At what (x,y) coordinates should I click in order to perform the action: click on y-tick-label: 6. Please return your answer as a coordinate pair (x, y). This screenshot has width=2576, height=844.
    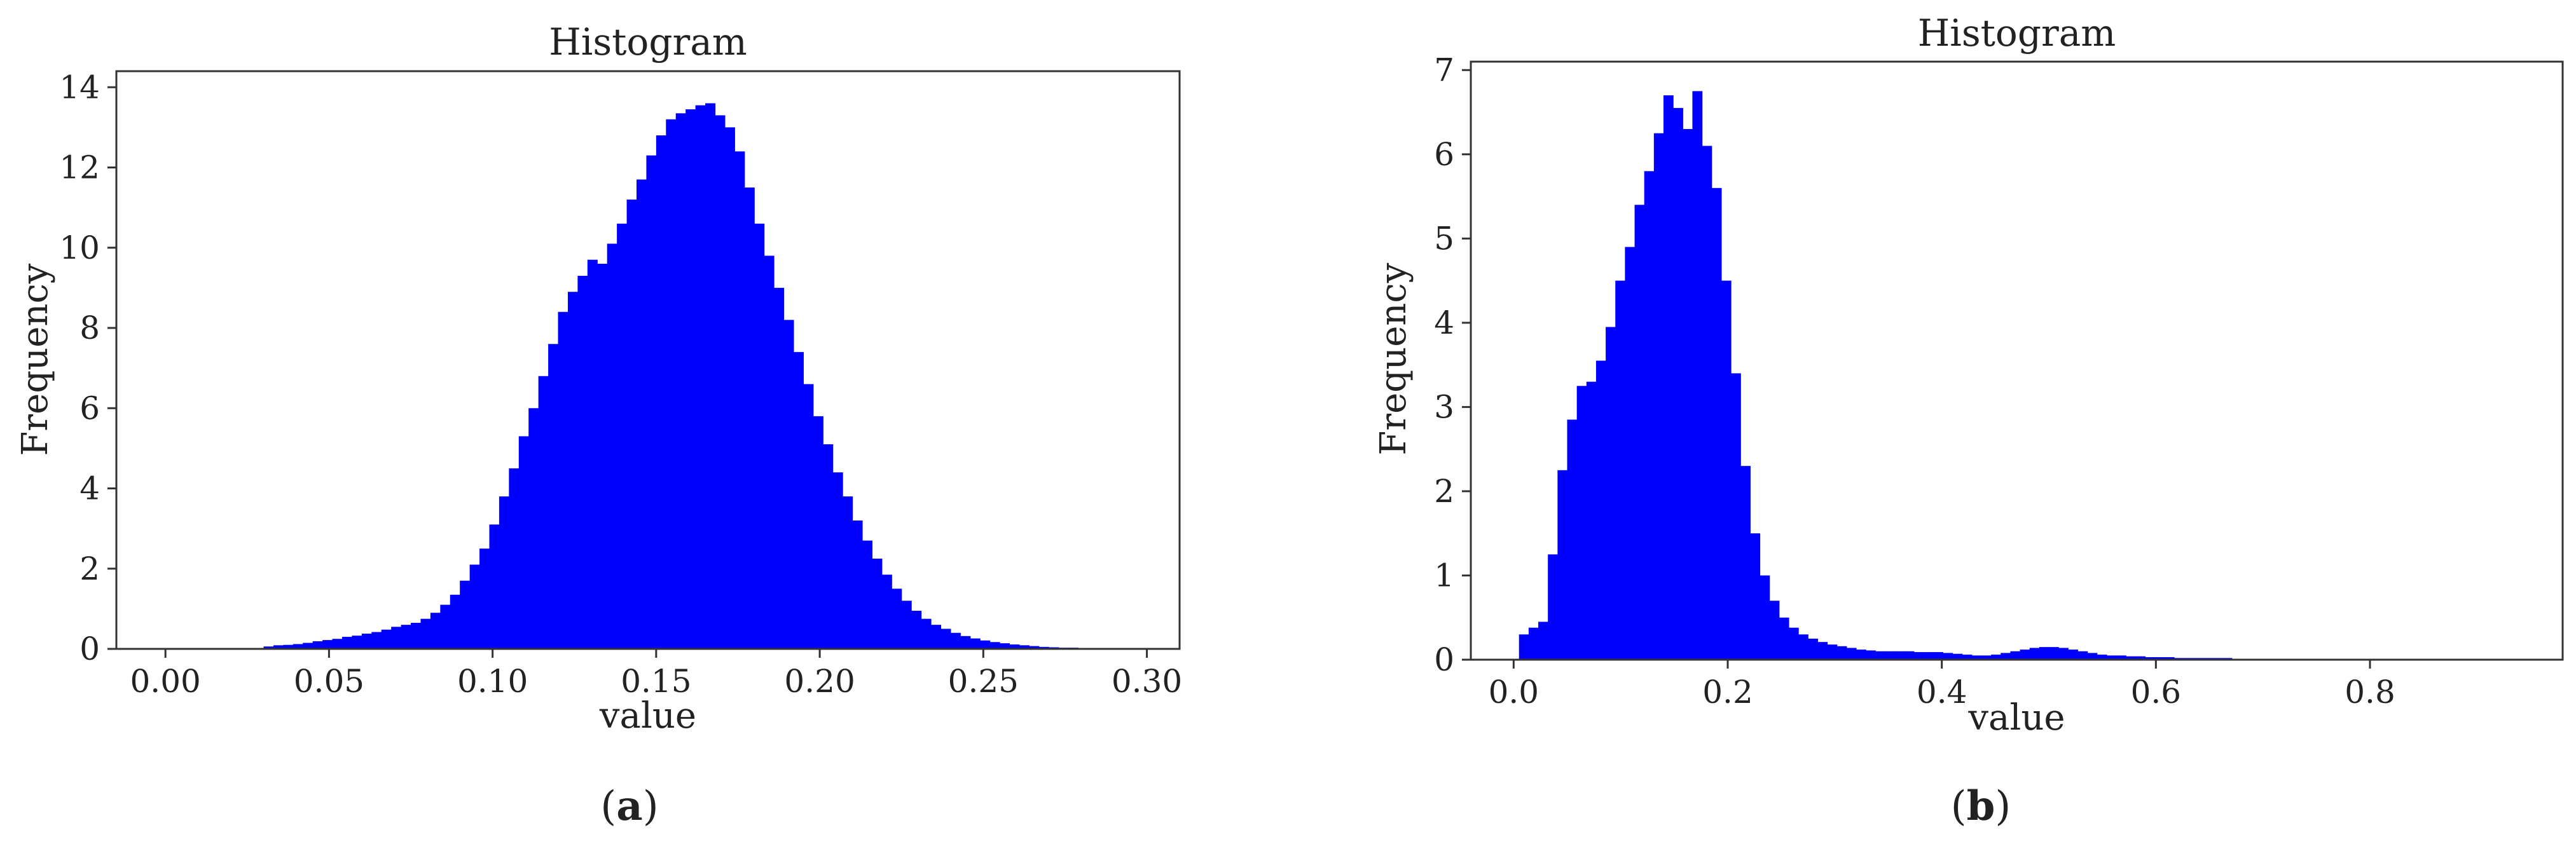
    Looking at the image, I should click on (1444, 154).